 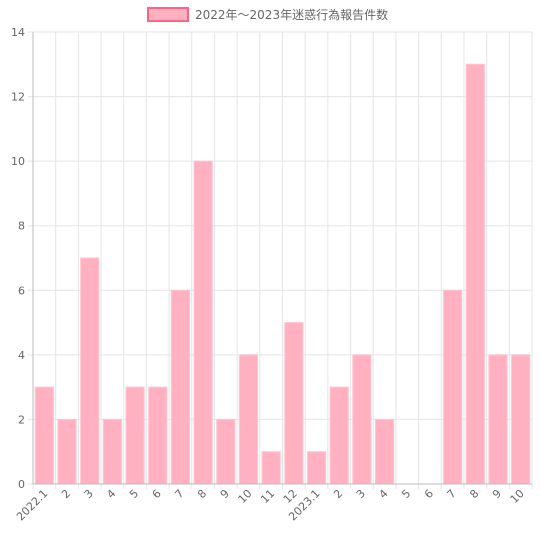 What do you see at coordinates (291, 14) in the screenshot?
I see `legend-label: 2022年～2023年迷惑行為報告件数` at bounding box center [291, 14].